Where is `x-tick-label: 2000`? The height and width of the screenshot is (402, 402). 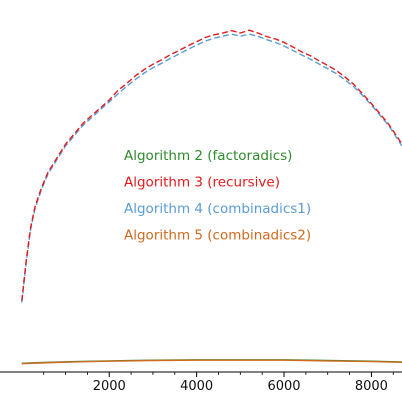
x-tick-label: 2000 is located at coordinates (109, 386).